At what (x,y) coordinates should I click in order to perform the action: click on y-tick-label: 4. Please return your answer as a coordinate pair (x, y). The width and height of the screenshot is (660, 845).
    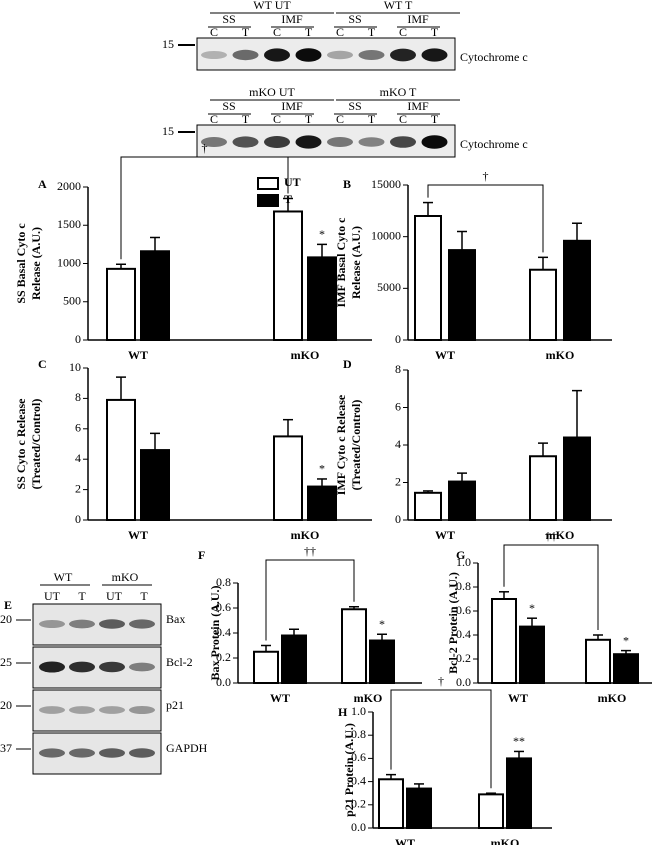
    Looking at the image, I should click on (78, 458).